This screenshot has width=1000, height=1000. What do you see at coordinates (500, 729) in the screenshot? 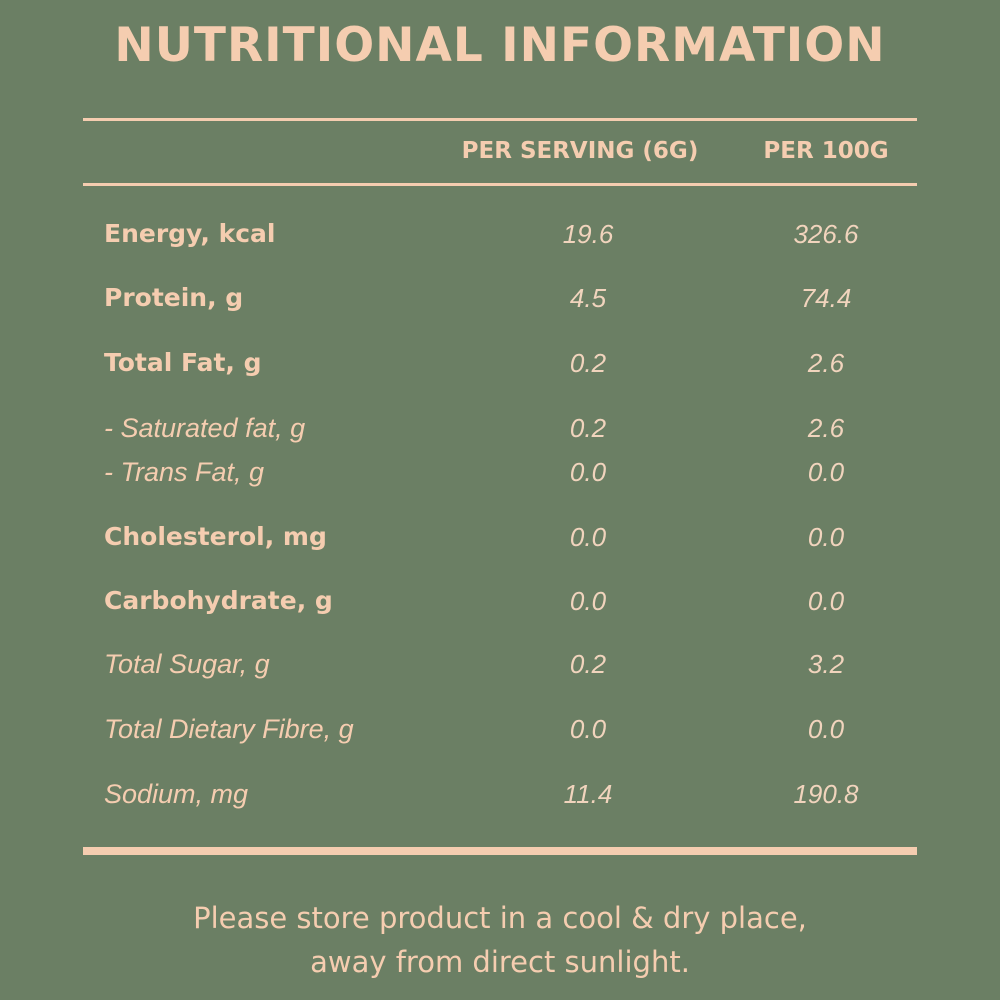
I see `table-row: Total Dietary Fibre, g 0.0 0.0` at bounding box center [500, 729].